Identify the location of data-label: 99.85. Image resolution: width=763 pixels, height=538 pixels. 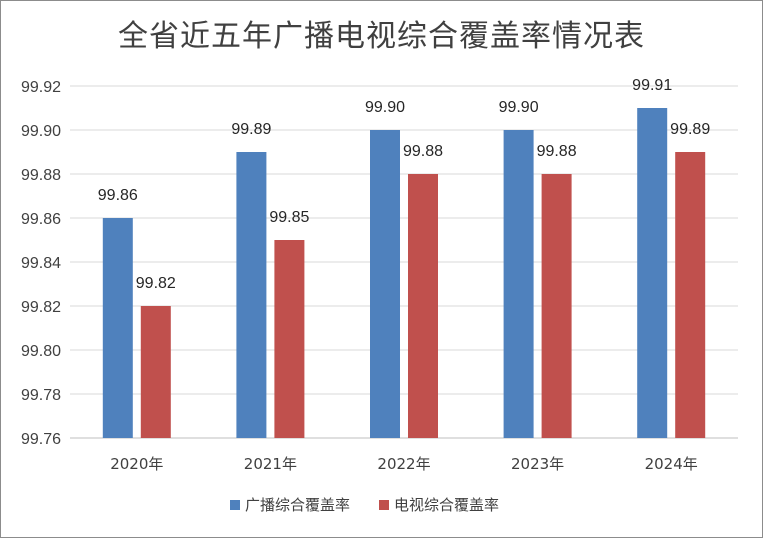
(289, 217).